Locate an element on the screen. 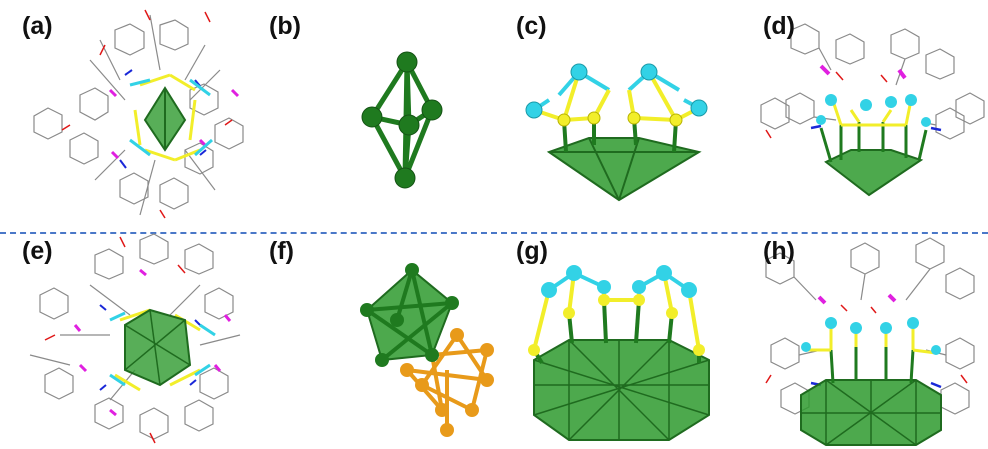 Image resolution: width=988 pixels, height=449 pixels. panel-a: (a) is located at coordinates (123, 112).